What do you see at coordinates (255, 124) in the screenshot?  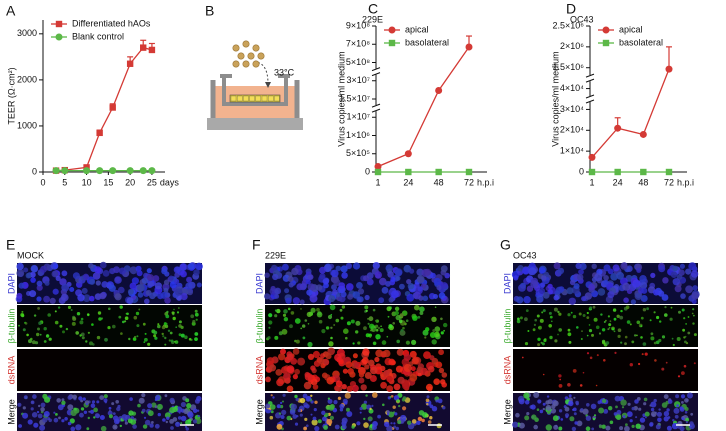 I see `plate-base` at bounding box center [255, 124].